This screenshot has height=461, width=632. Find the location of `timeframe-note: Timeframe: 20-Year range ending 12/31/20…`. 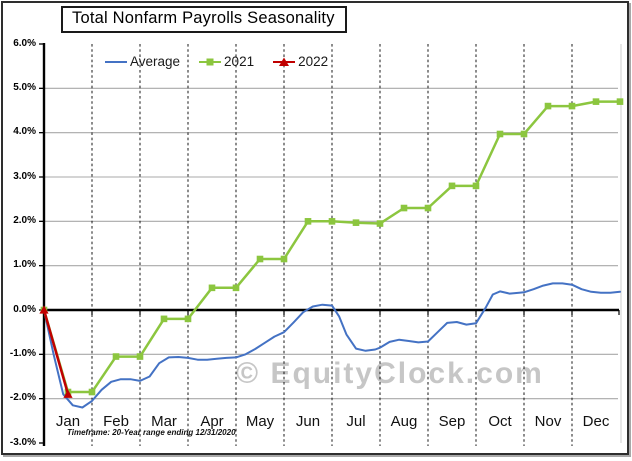

timeframe-note: Timeframe: 20-Year range ending 12/31/20… is located at coordinates (151, 432).